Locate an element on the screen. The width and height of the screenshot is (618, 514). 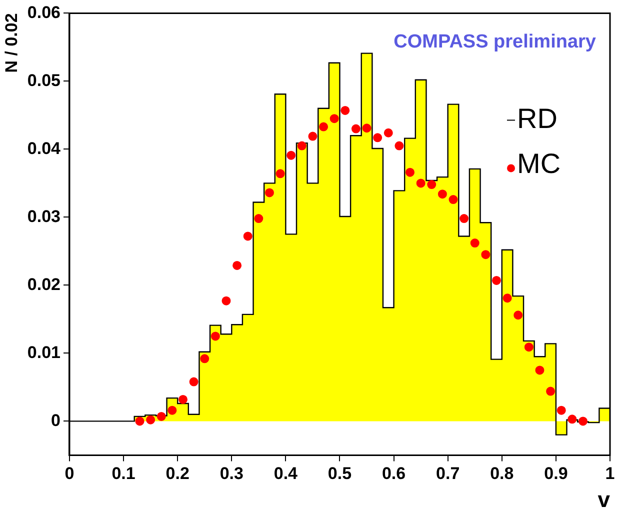
x-tick-label: 0.5 is located at coordinates (340, 474).